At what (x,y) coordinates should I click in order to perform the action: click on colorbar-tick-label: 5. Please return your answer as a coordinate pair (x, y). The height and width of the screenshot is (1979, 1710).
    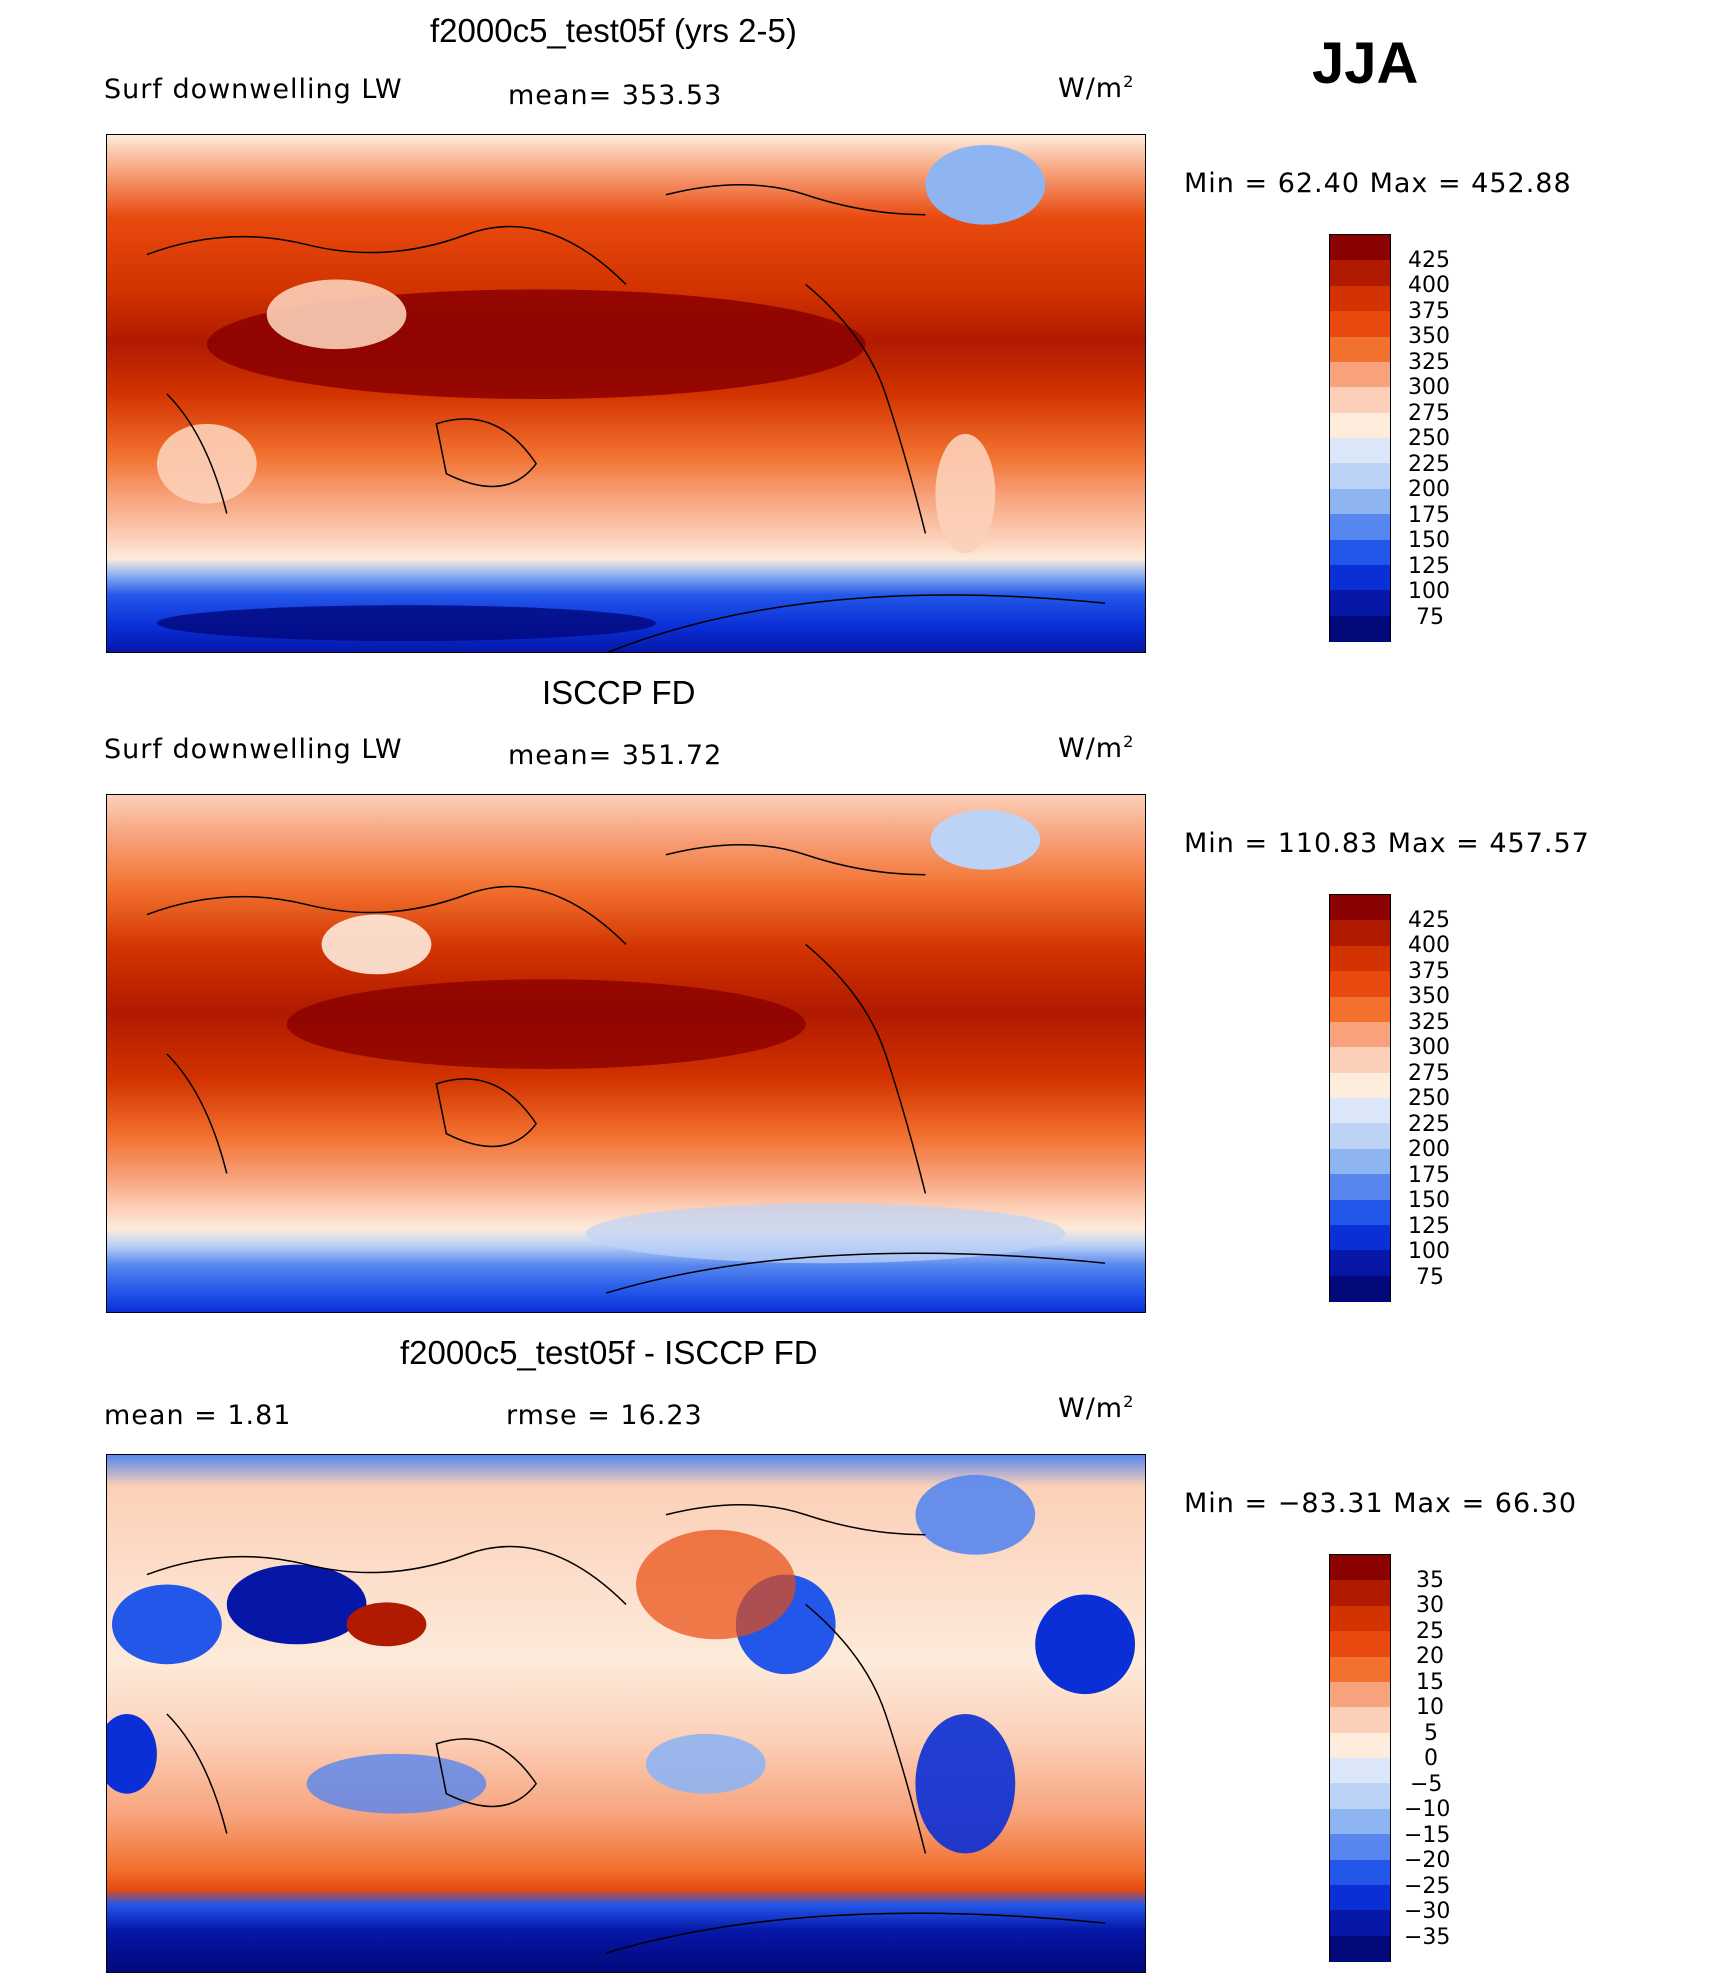
    Looking at the image, I should click on (1431, 1733).